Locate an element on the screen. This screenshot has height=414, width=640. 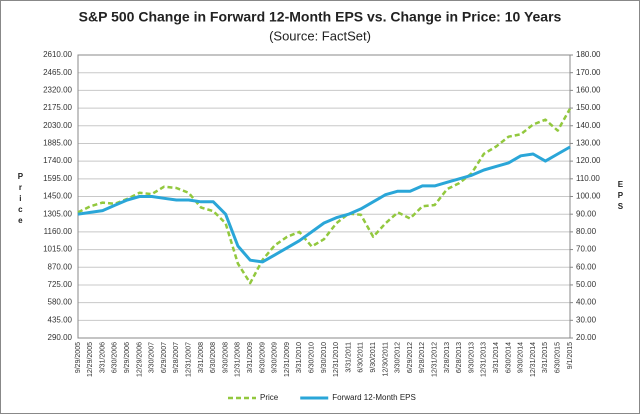
x-tick-label: 6/28/2013 is located at coordinates (459, 357).